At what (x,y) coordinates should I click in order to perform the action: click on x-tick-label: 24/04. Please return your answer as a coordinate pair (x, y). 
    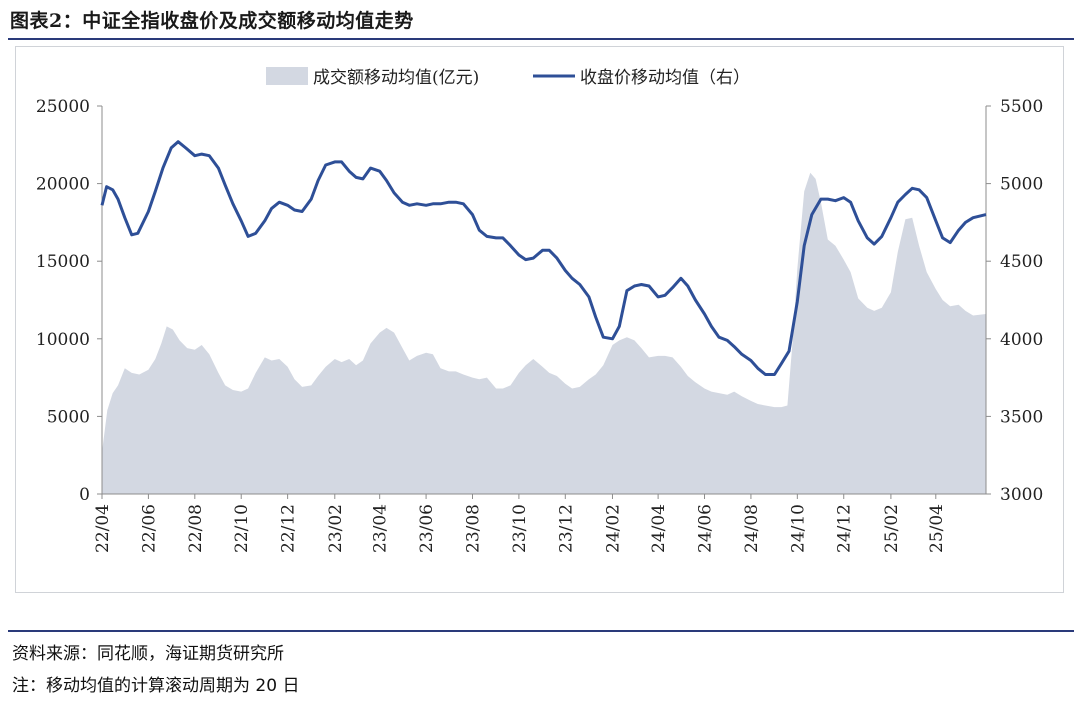
    Looking at the image, I should click on (659, 528).